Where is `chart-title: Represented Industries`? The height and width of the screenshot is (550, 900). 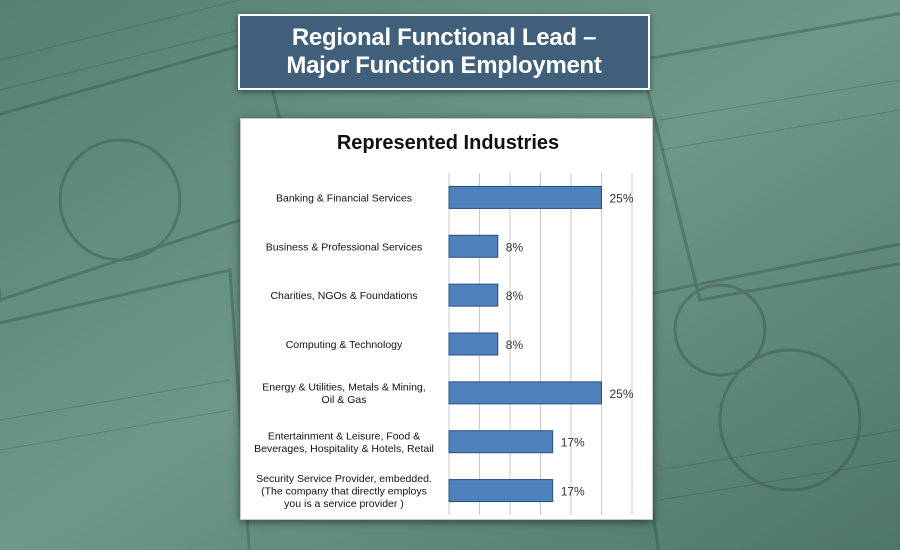
chart-title: Represented Industries is located at coordinates (448, 143).